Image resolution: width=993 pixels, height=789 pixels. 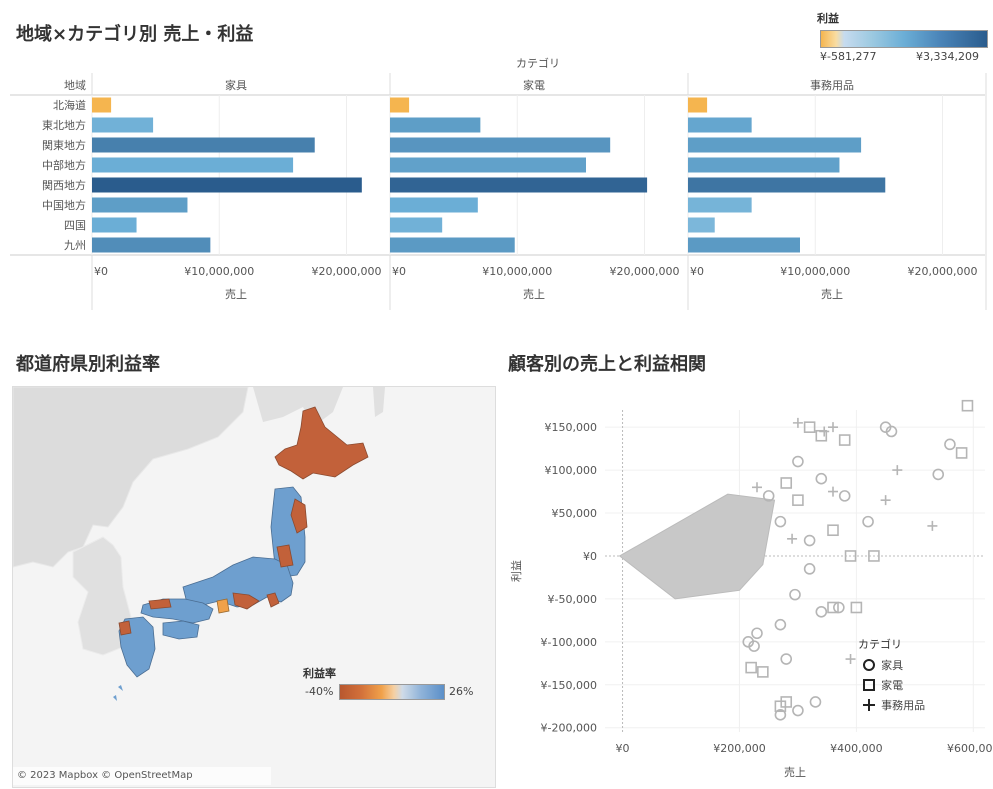 I want to click on map-legend-max: 26%, so click(x=461, y=691).